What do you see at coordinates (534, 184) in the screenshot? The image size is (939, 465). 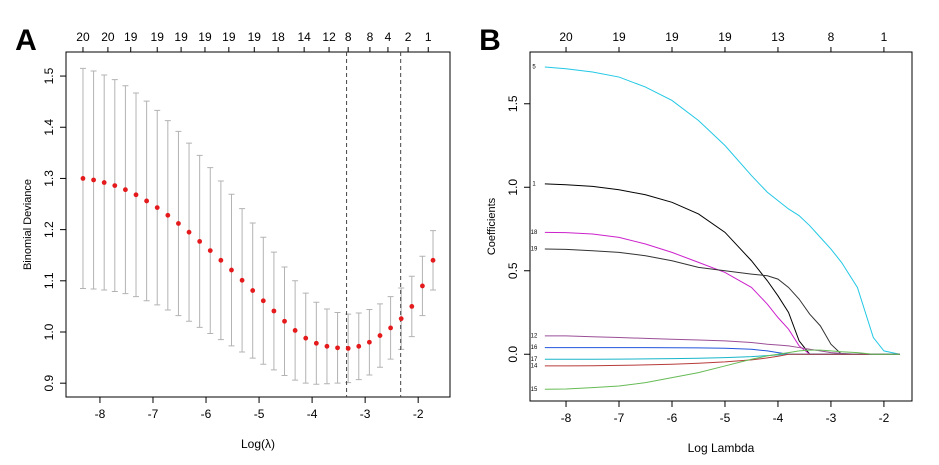 I see `series-label: 1` at bounding box center [534, 184].